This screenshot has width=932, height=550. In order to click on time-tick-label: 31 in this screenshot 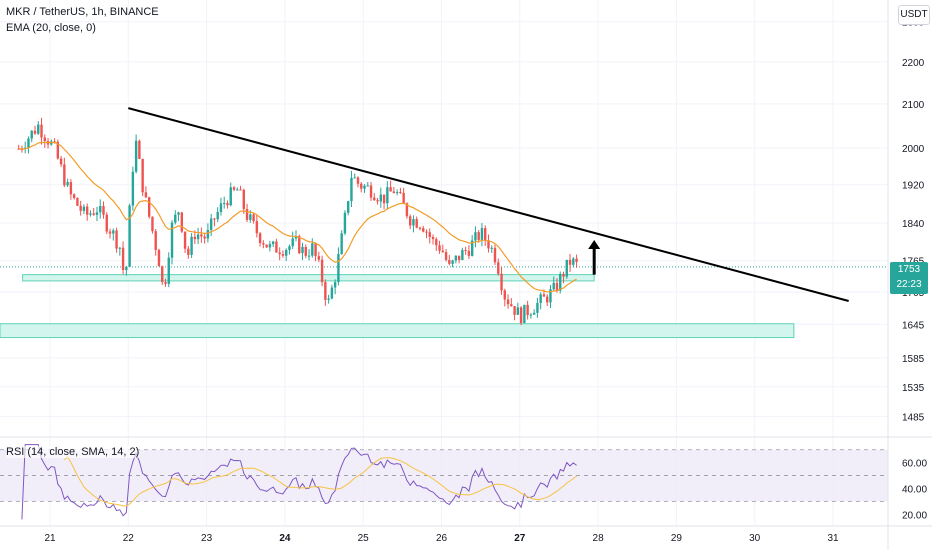, I will do `click(833, 538)`.